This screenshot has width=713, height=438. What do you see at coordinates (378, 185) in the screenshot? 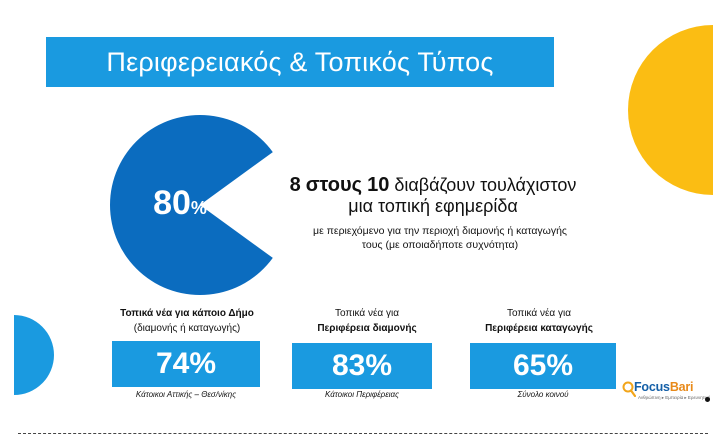
I see `headline-number-b: 10` at bounding box center [378, 185].